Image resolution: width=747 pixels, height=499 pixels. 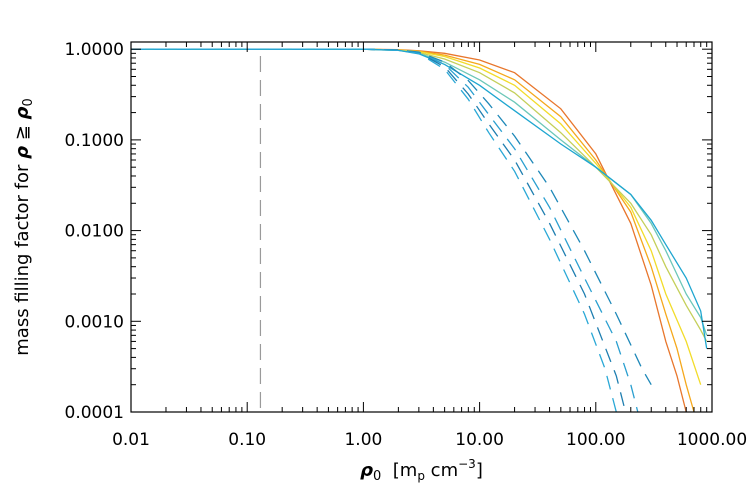 I want to click on y-tick-label: 0.0010, so click(x=94, y=322).